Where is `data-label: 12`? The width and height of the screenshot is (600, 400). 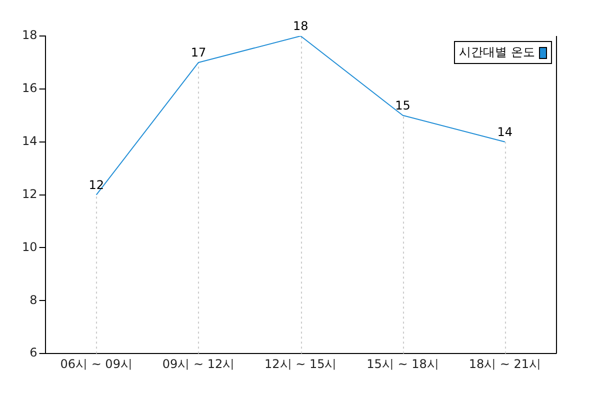 data-label: 12 is located at coordinates (96, 185).